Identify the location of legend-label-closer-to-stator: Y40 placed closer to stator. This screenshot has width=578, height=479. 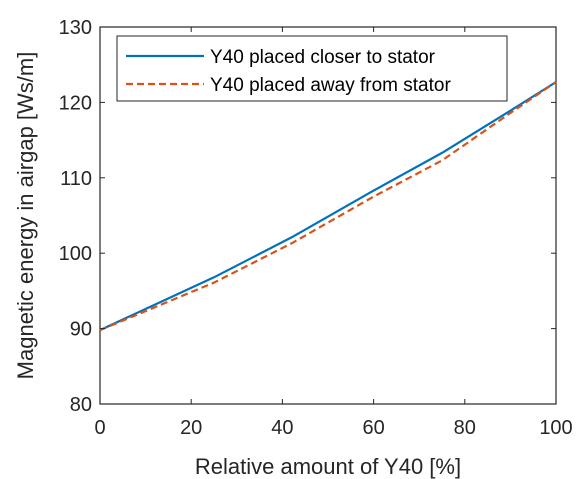
(323, 57).